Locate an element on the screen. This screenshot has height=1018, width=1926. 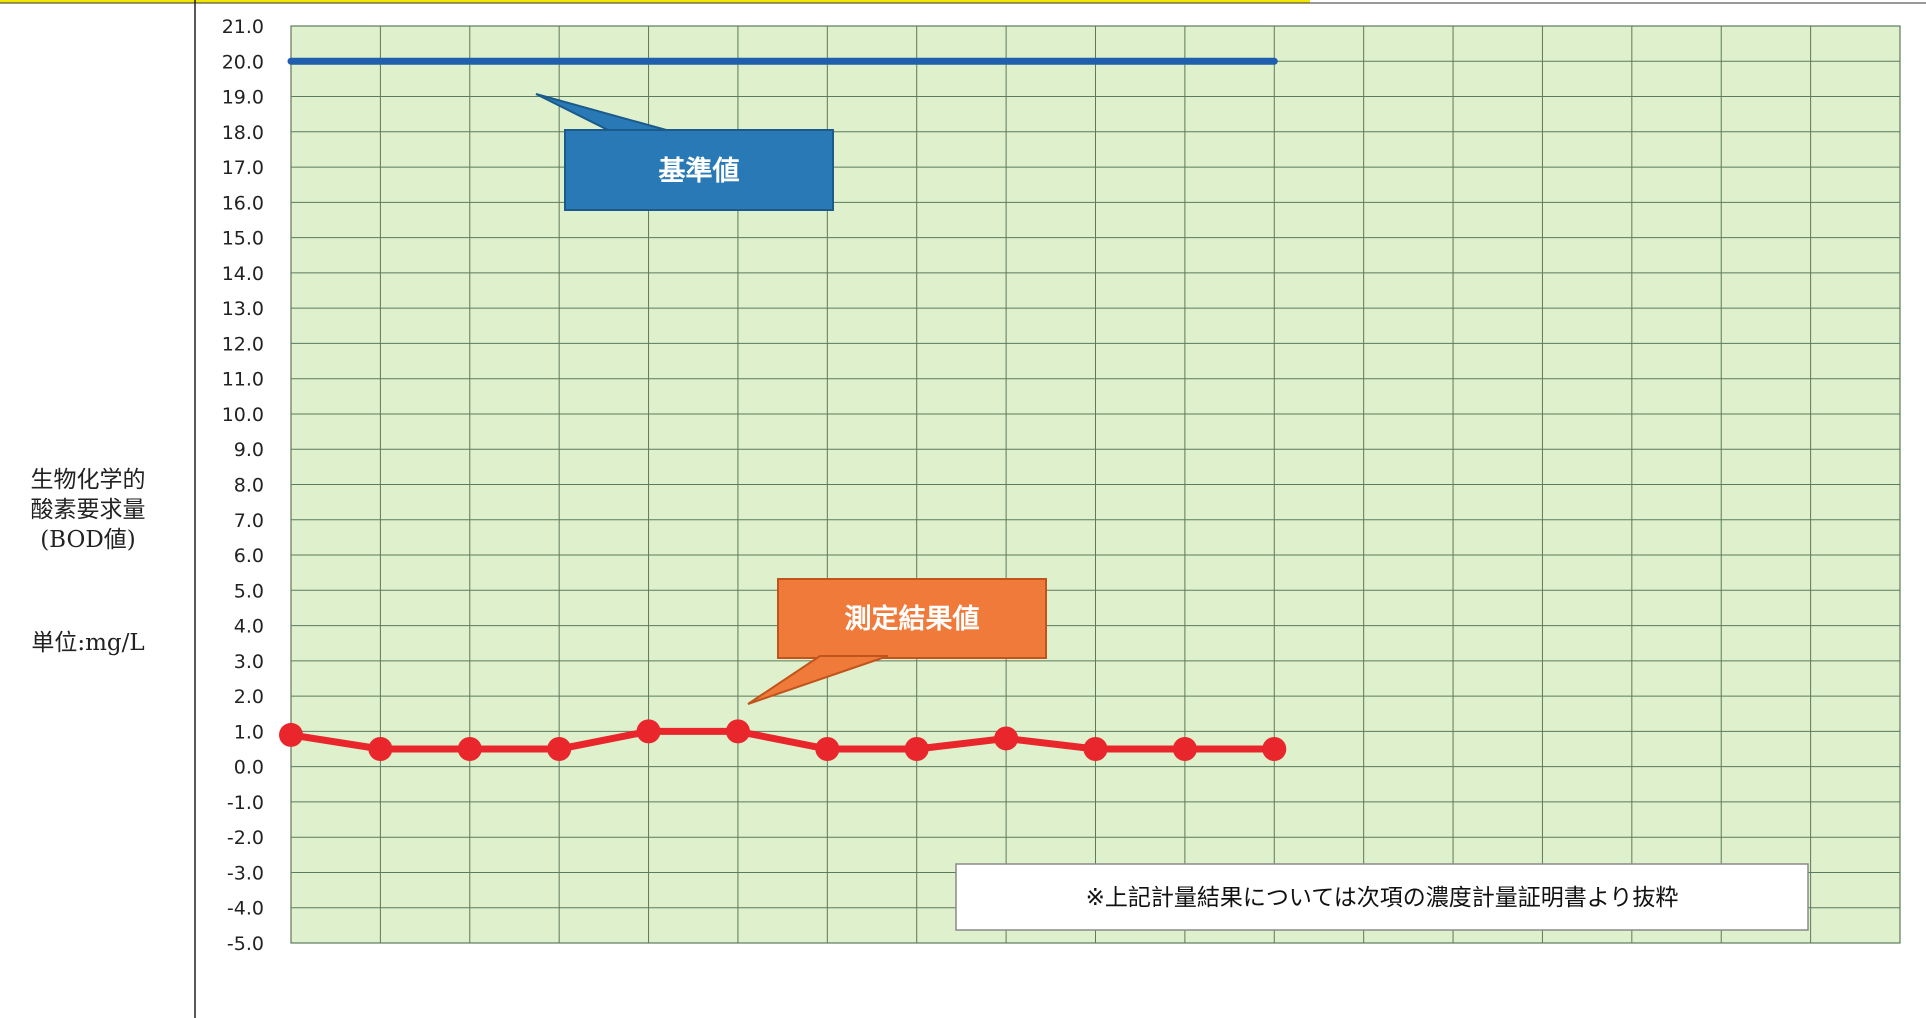
measured-callout: 測定結果値 is located at coordinates (897, 641).